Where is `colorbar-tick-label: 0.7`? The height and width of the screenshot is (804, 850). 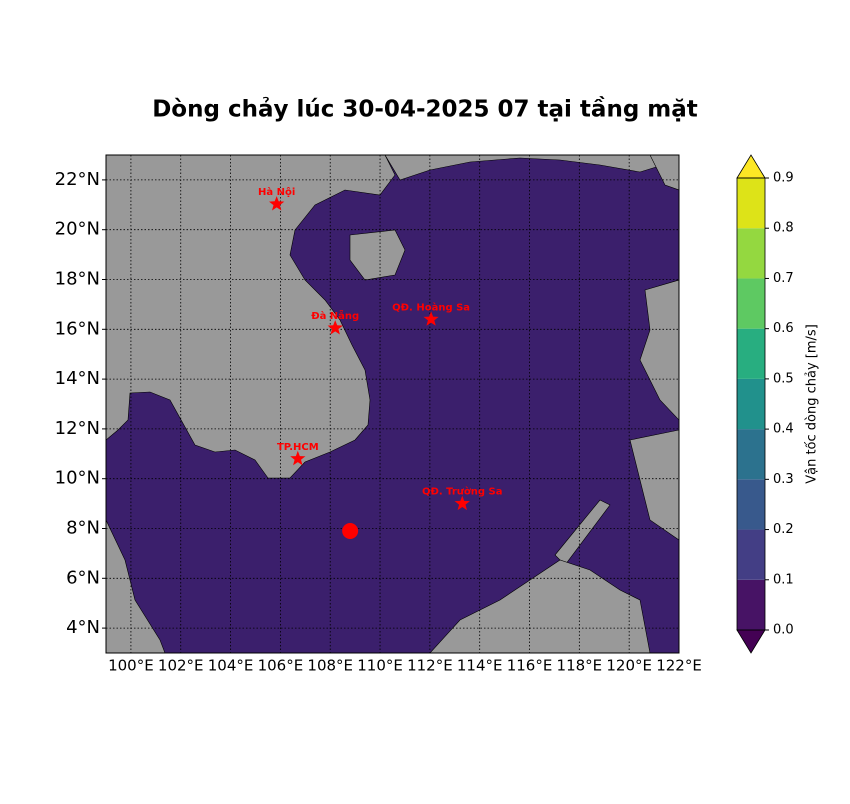
colorbar-tick-label: 0.7 is located at coordinates (783, 278).